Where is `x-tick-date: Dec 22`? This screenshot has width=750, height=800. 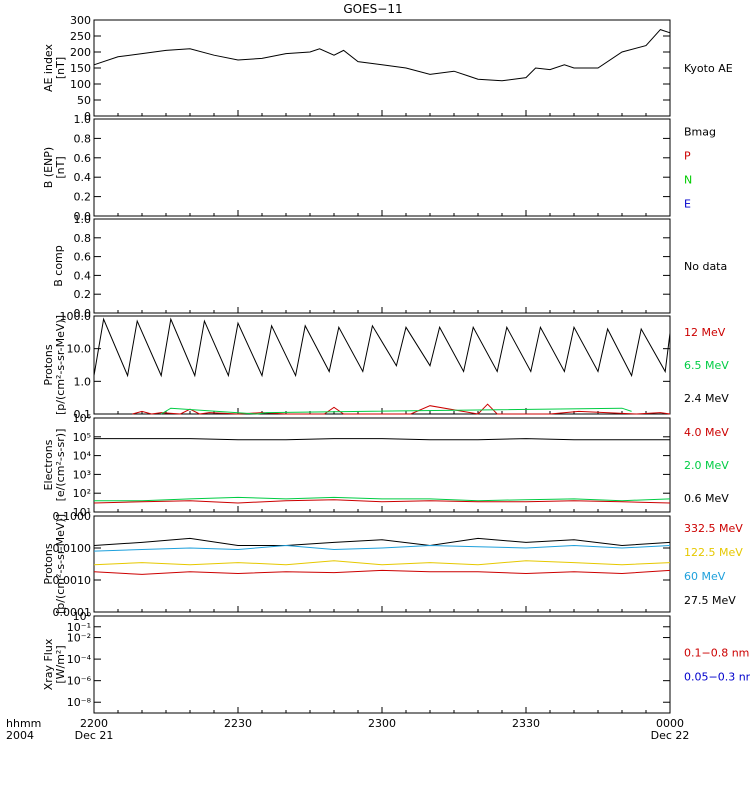
x-tick-date: Dec 22 is located at coordinates (670, 735).